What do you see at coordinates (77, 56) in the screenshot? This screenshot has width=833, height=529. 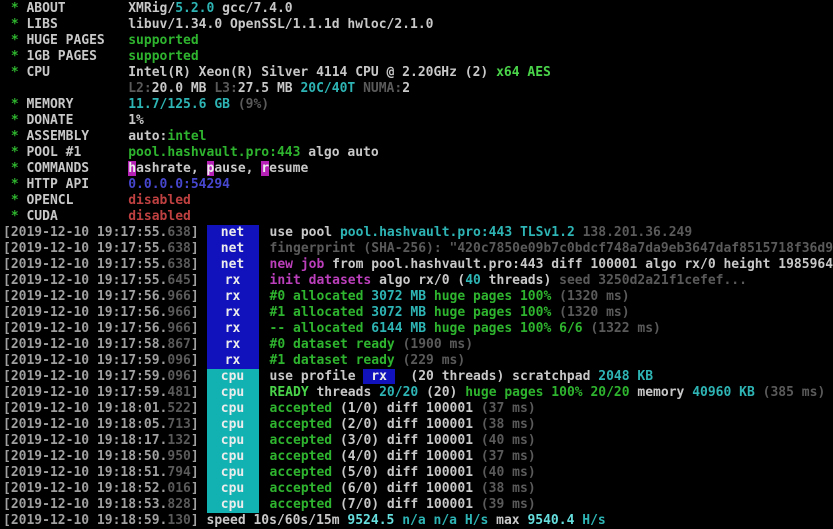 I see `log-text: 1GB PAGES` at bounding box center [77, 56].